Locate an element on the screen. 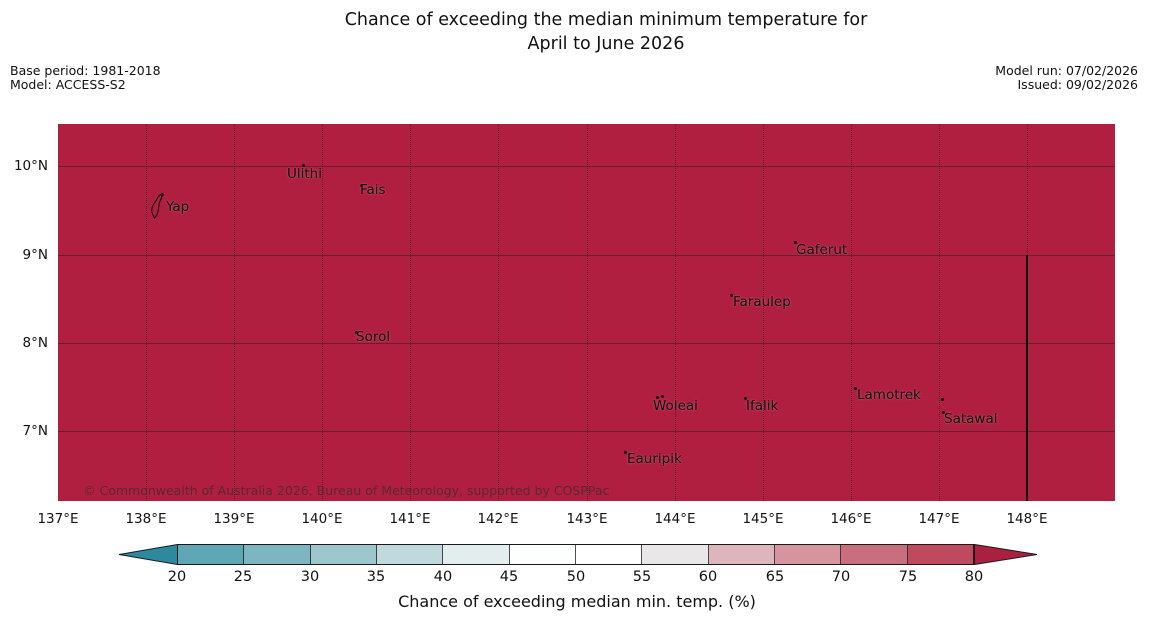  place-label-ulithi: Ulithi is located at coordinates (304, 174).